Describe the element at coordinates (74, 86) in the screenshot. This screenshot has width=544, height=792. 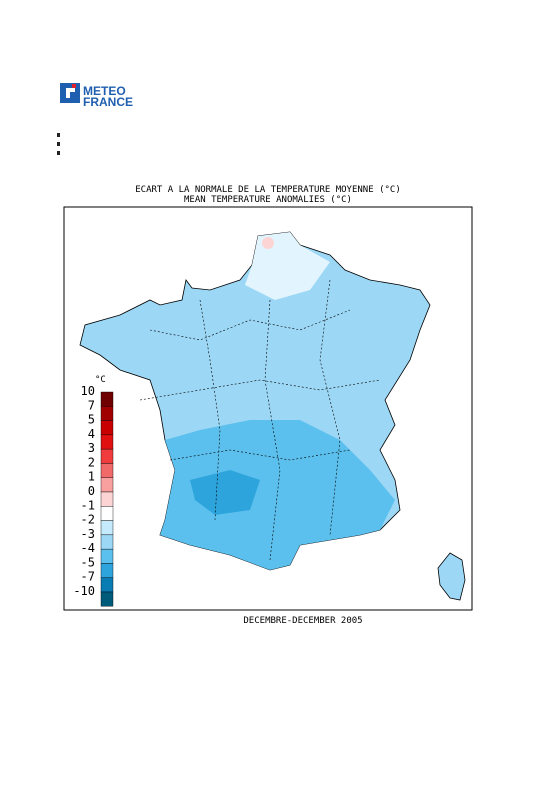
I see `logo-dot` at that location.